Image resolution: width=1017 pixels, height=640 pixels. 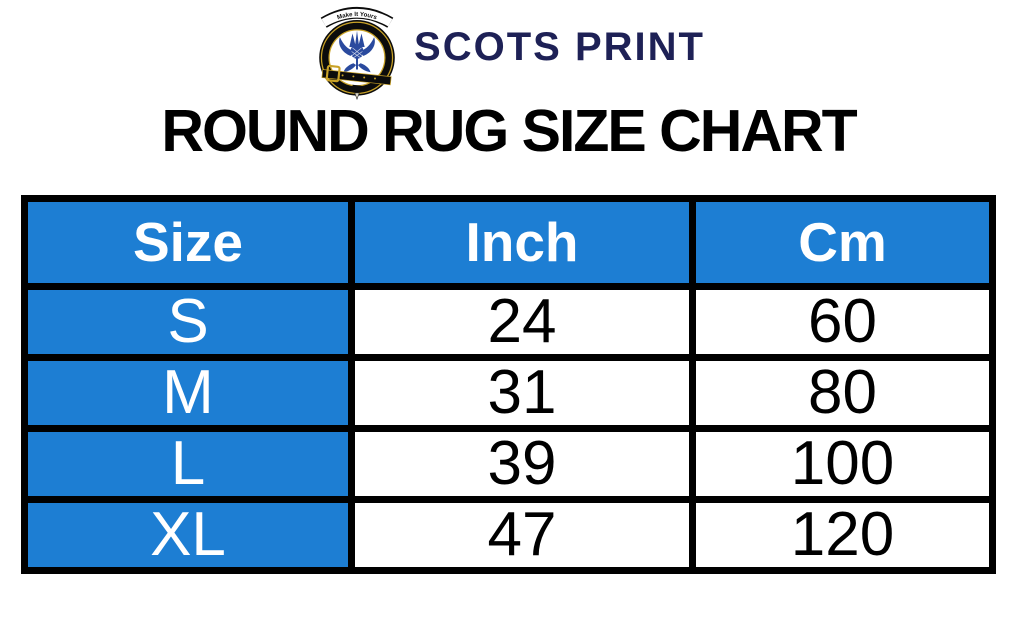 I want to click on cm-cell: 80, so click(x=842, y=393).